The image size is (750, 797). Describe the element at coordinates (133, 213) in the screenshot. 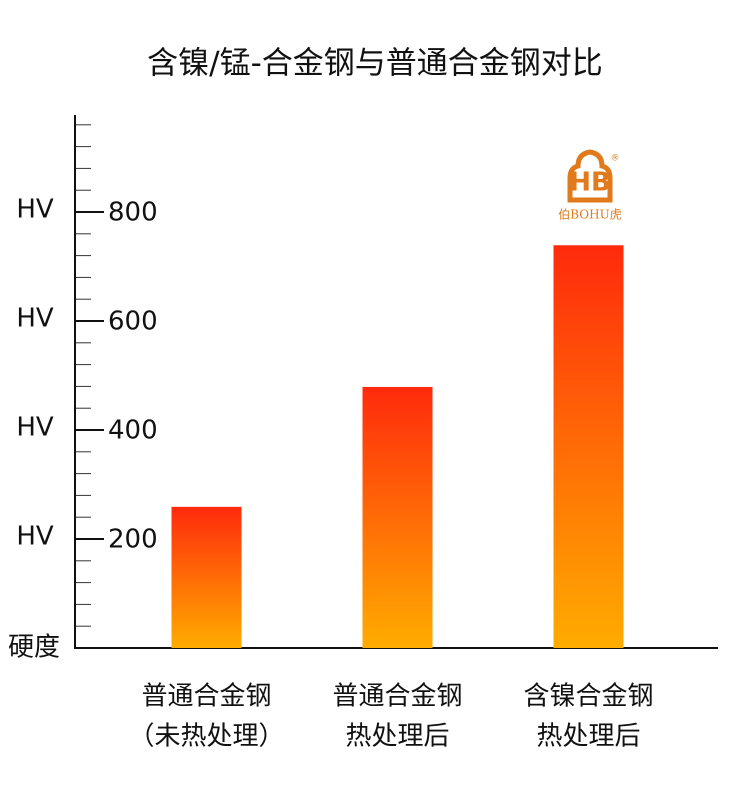

I see `y-tick-label: 800` at that location.